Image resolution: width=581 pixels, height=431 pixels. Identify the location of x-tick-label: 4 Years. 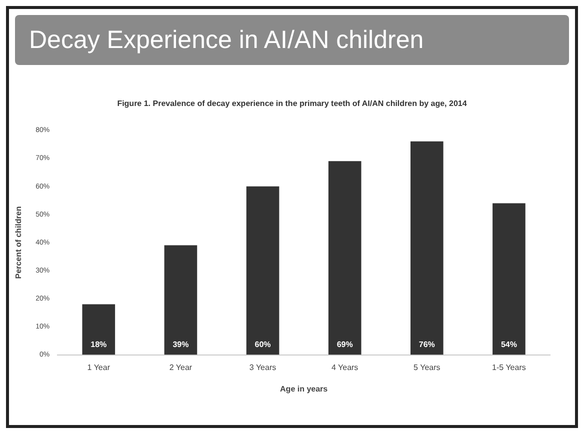
(344, 367).